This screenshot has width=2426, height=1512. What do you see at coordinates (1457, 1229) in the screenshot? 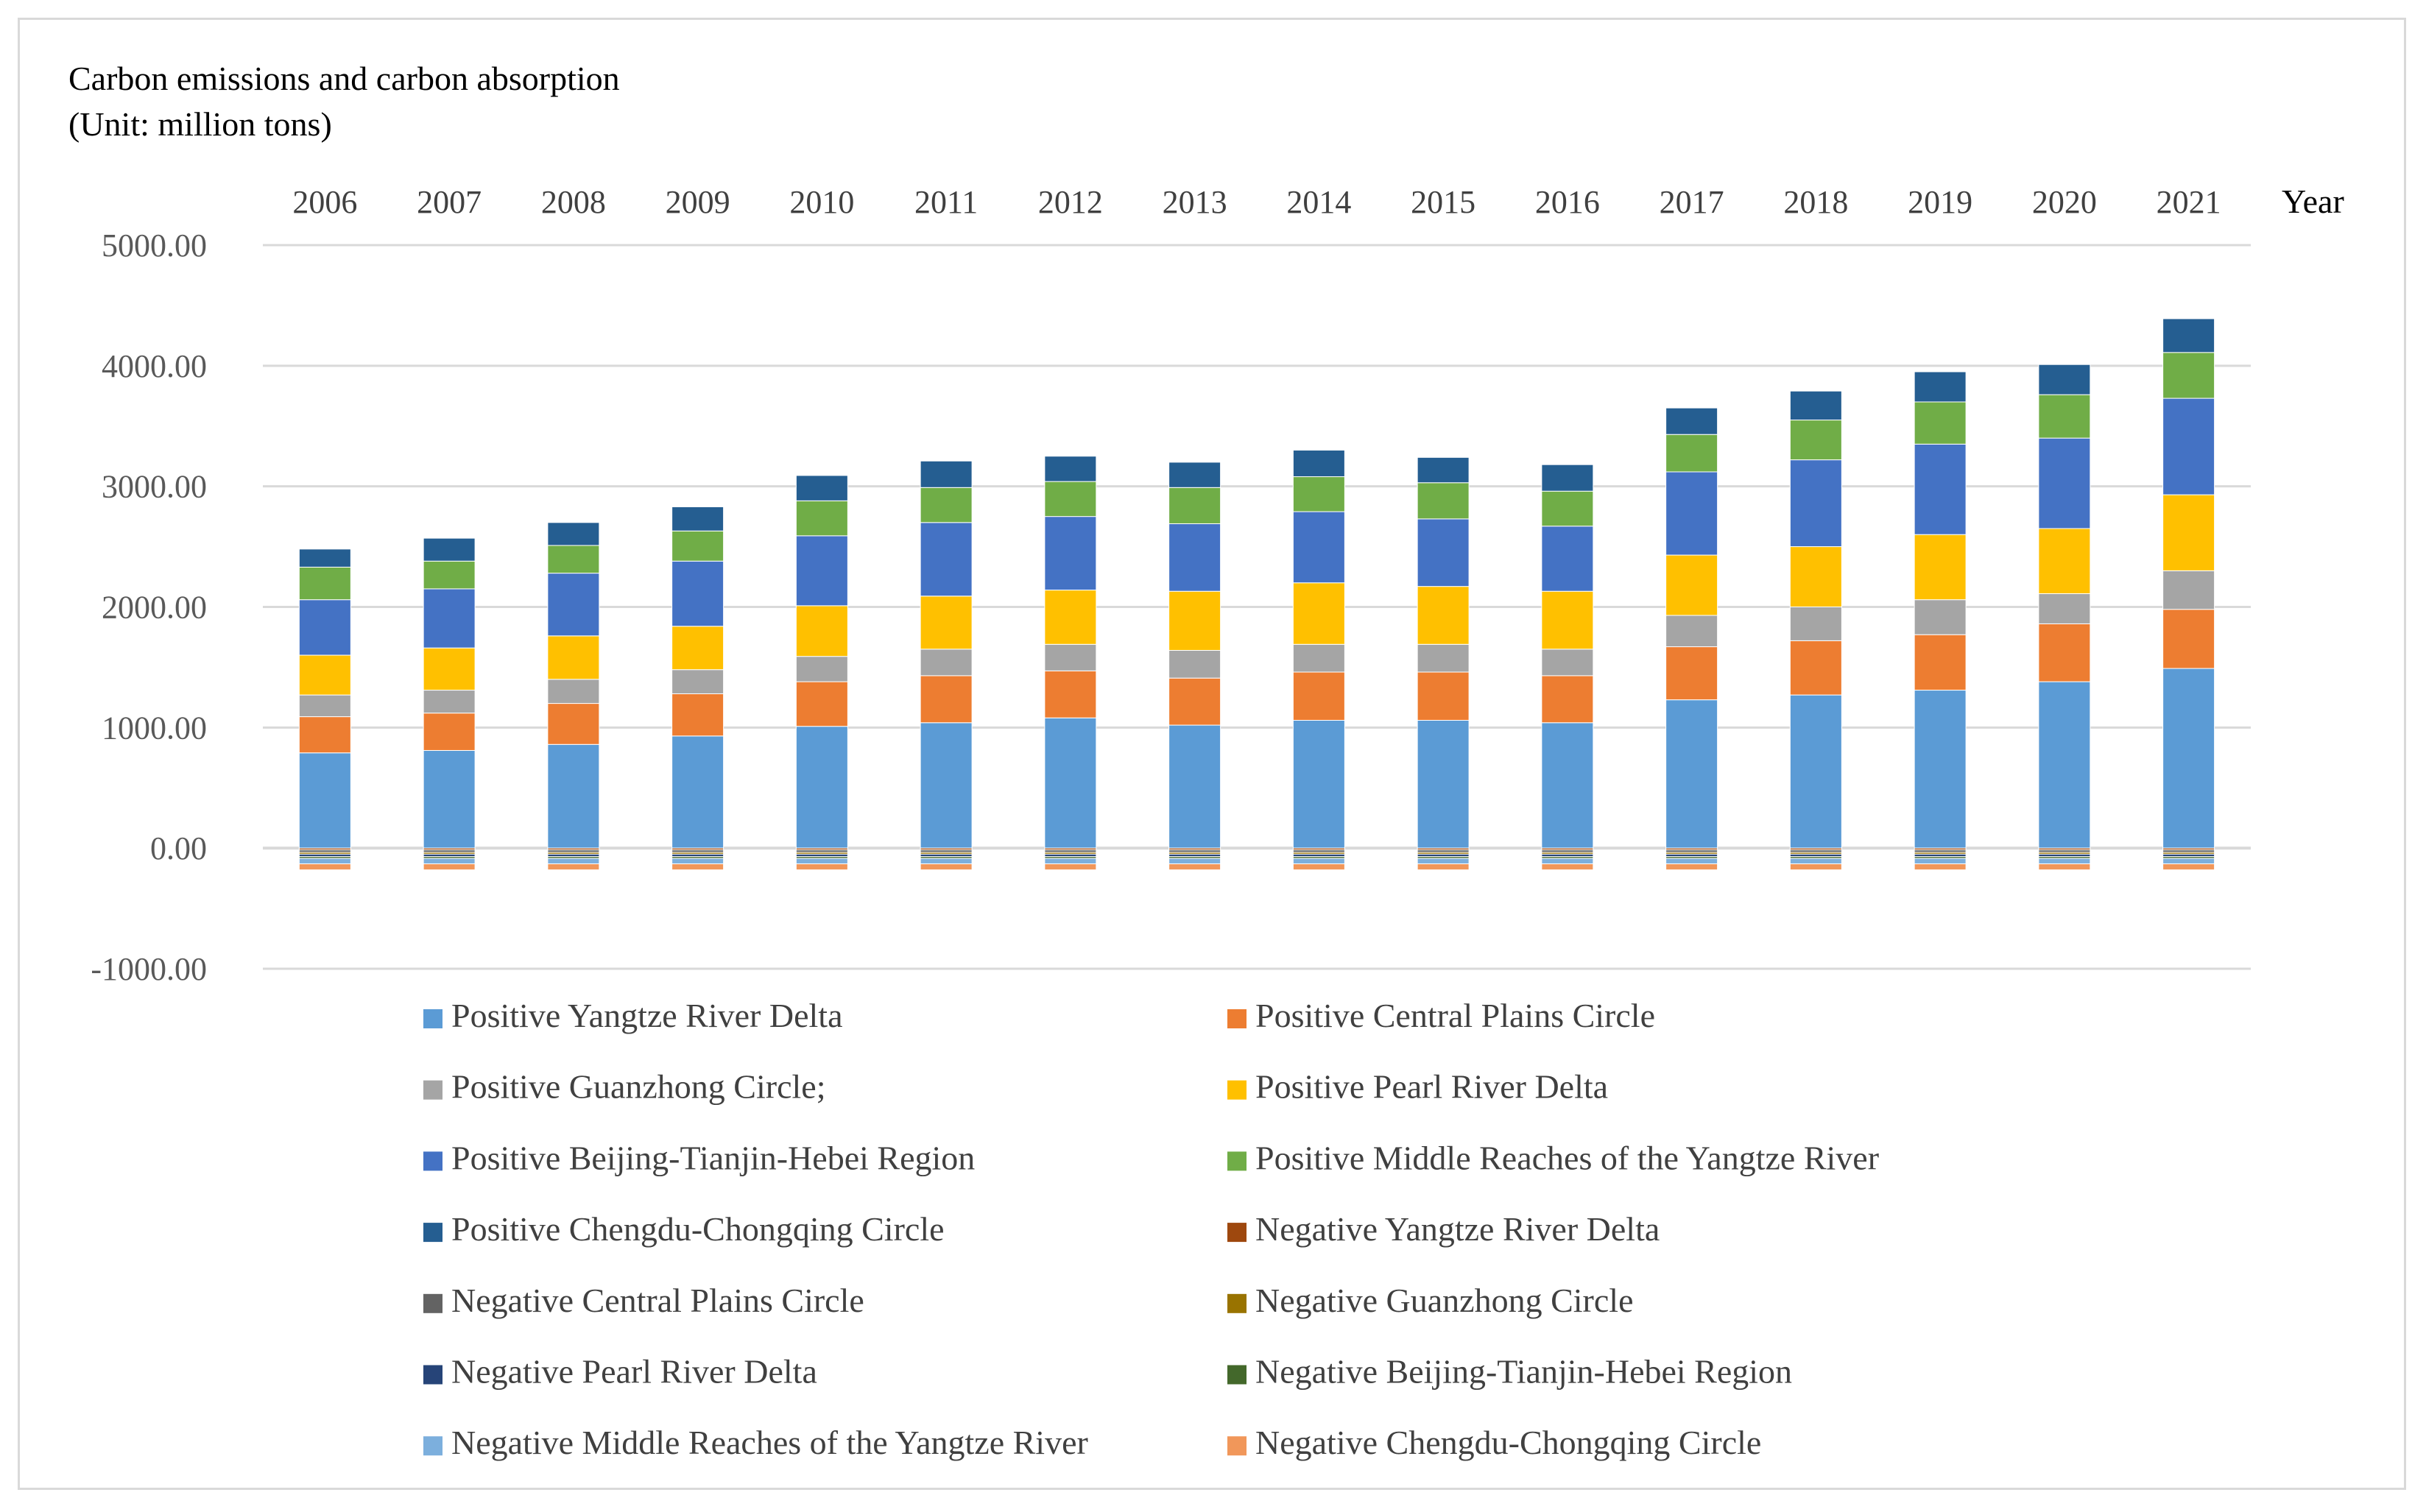
I see `legend-label: Negative Yangtze River Delta` at bounding box center [1457, 1229].